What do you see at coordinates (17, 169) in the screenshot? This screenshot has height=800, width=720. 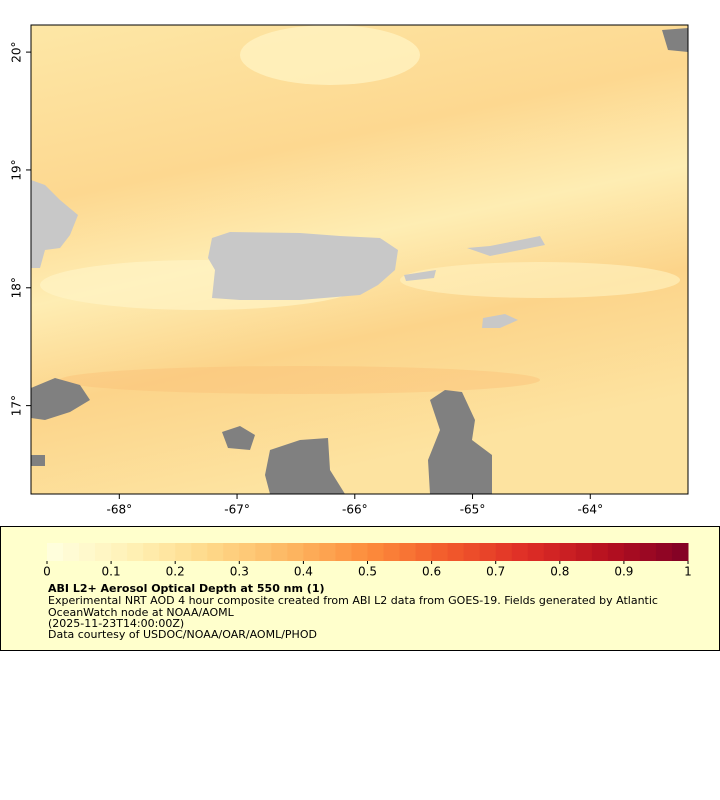 I see `y-tick-label: 19°` at bounding box center [17, 169].